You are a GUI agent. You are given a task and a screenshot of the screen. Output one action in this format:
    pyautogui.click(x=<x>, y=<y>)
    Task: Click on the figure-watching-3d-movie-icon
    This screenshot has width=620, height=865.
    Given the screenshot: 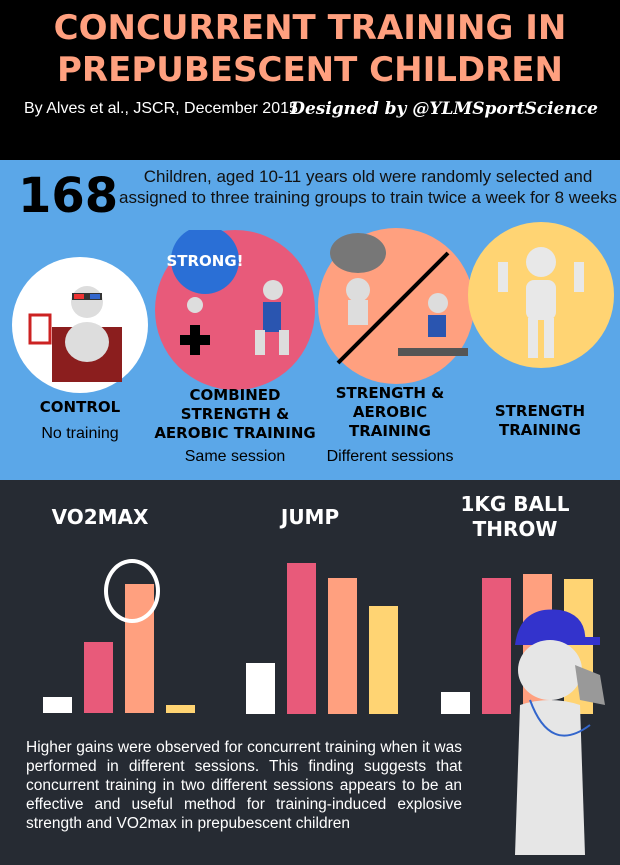 What is the action you would take?
    pyautogui.click(x=75, y=334)
    